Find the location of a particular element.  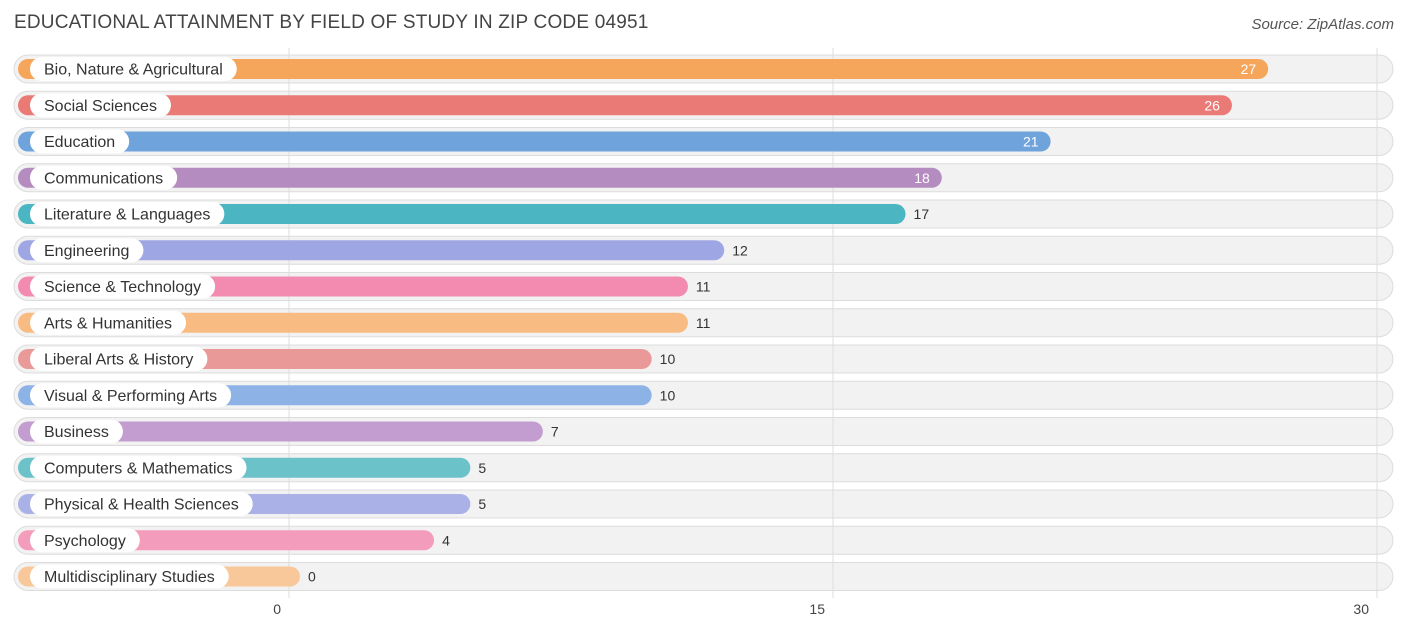

value-label: 4 is located at coordinates (446, 540).